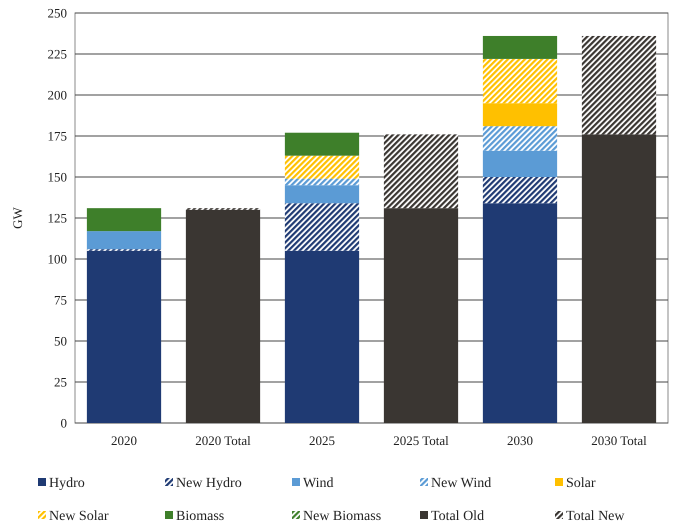 This screenshot has width=678, height=532. I want to click on legend-label: Hydro, so click(67, 483).